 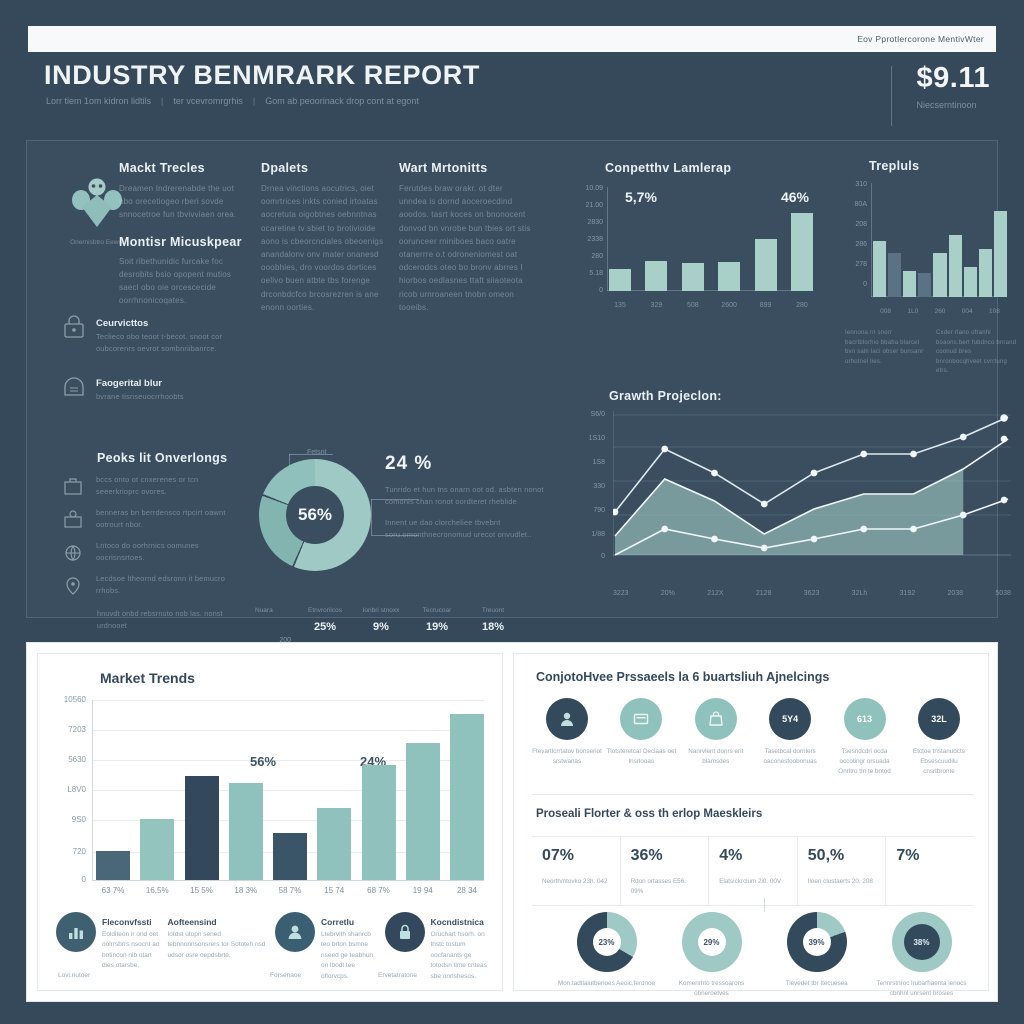 What do you see at coordinates (967, 311) in the screenshot?
I see `x-label: 004` at bounding box center [967, 311].